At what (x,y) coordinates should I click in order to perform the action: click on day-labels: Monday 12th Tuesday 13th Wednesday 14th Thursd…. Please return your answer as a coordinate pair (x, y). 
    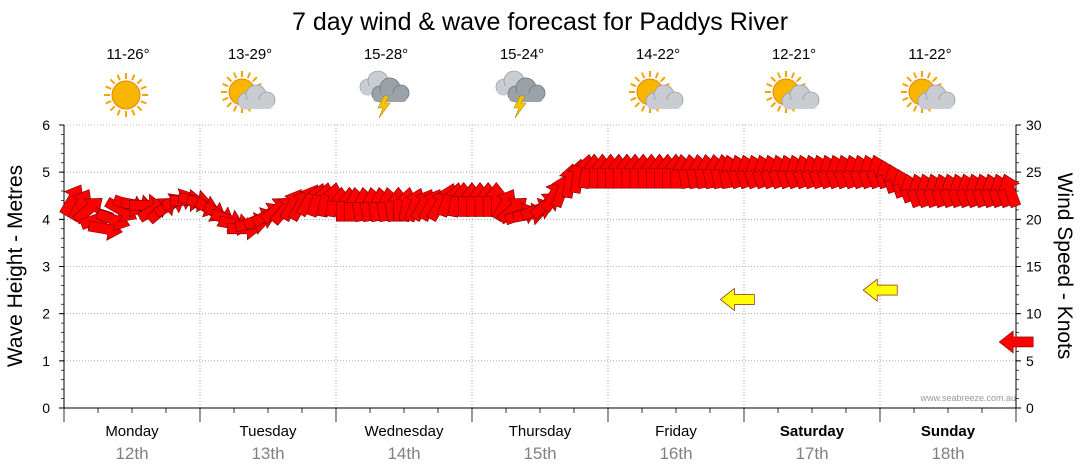
    Looking at the image, I should click on (540, 443).